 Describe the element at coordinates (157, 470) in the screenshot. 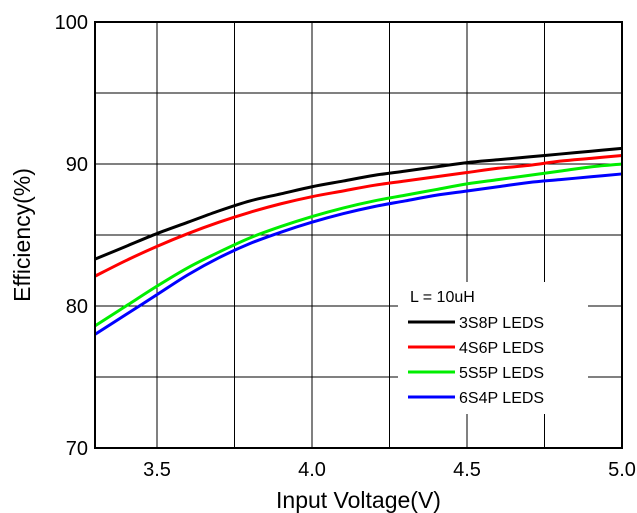

I see `x-tick-label: 3.5` at that location.